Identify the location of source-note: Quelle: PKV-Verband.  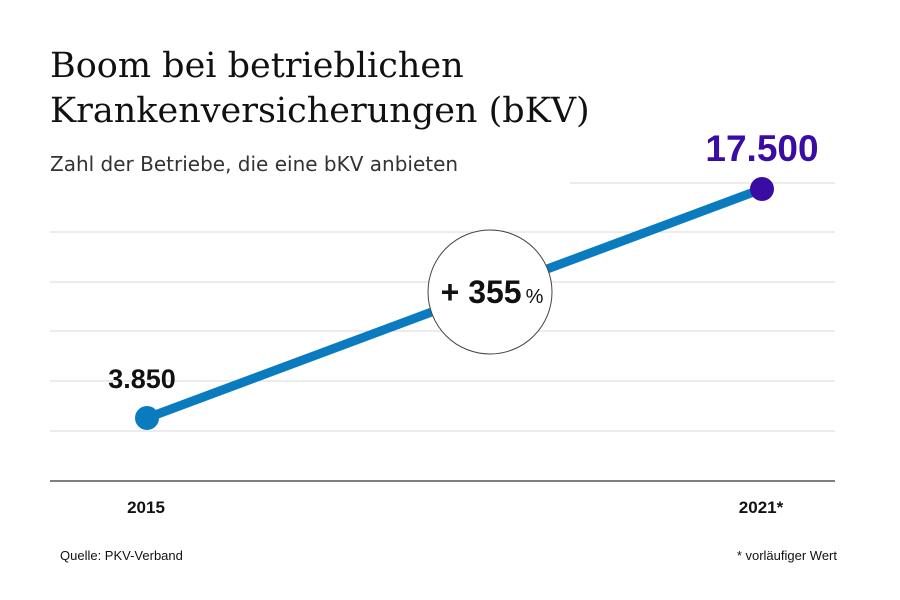
(121, 555).